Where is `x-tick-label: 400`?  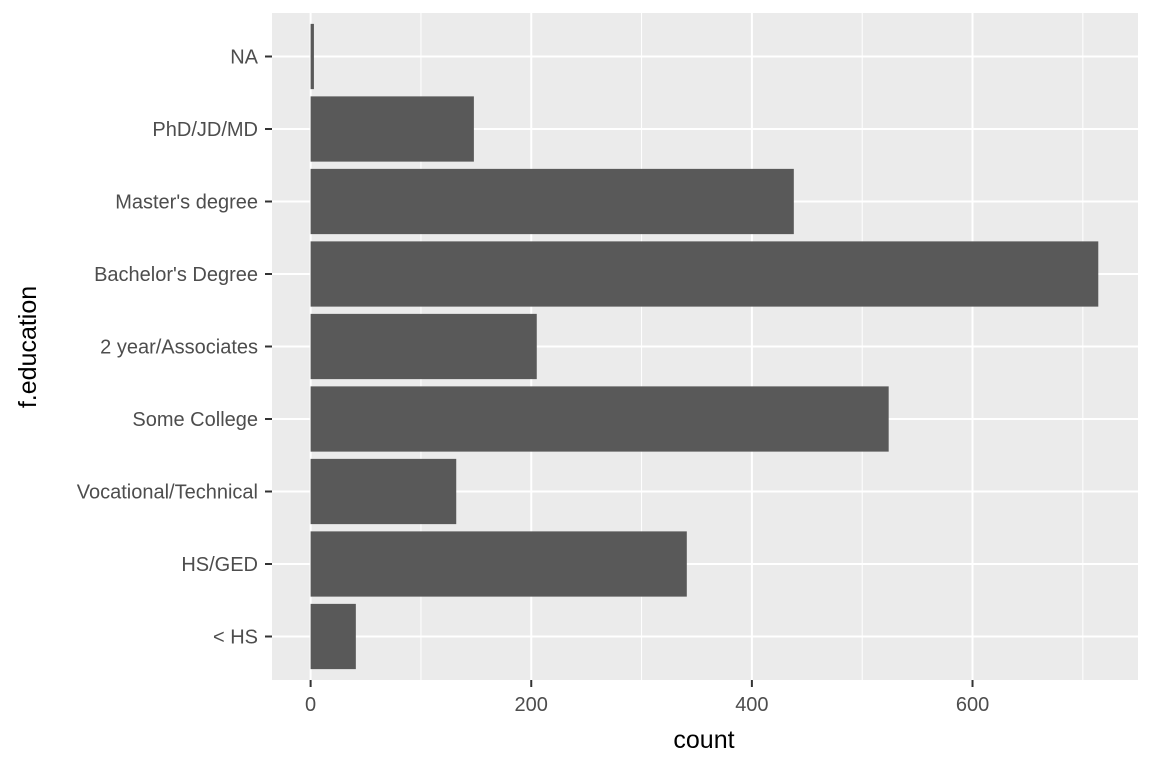 x-tick-label: 400 is located at coordinates (751, 705).